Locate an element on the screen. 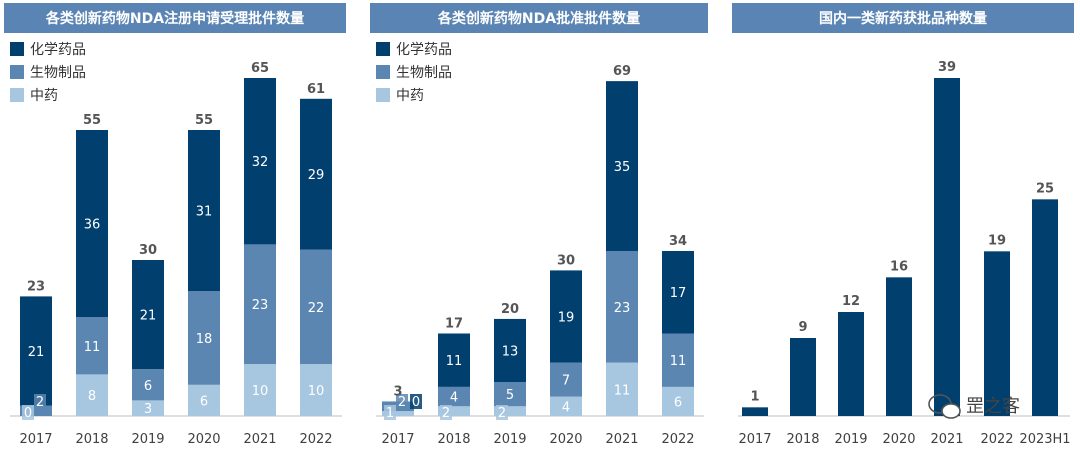 The height and width of the screenshot is (458, 1080). watermark: 罡之客 is located at coordinates (974, 406).